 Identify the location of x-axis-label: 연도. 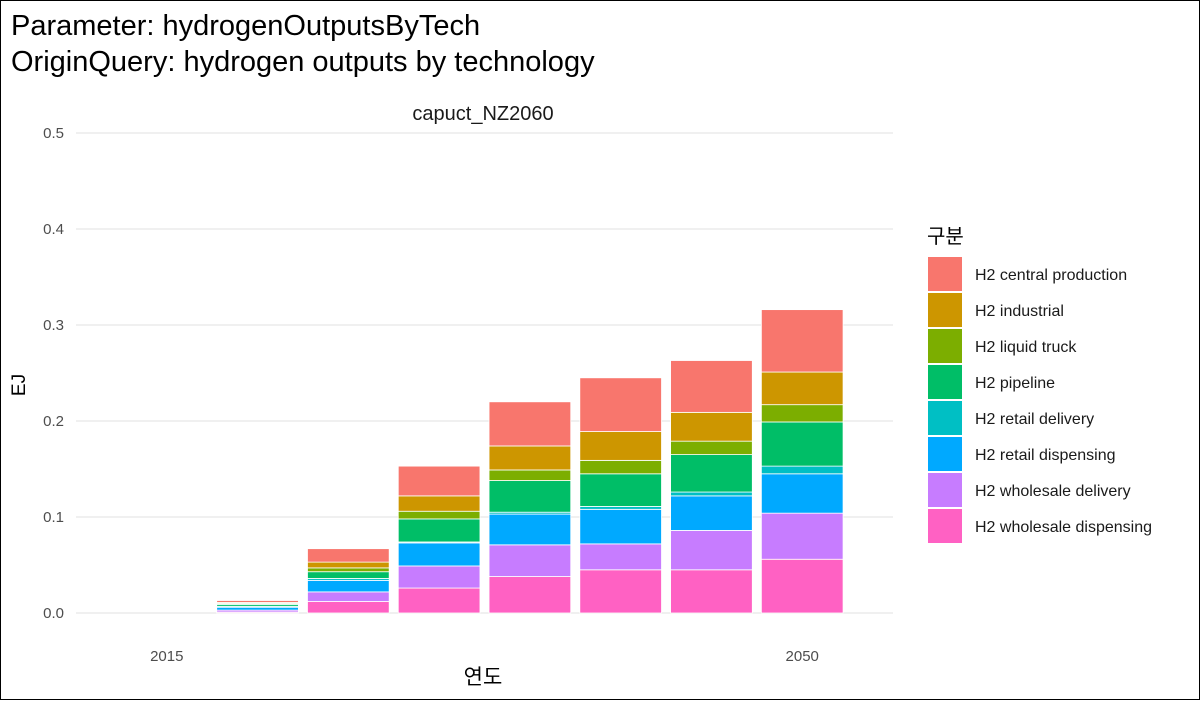
(483, 677).